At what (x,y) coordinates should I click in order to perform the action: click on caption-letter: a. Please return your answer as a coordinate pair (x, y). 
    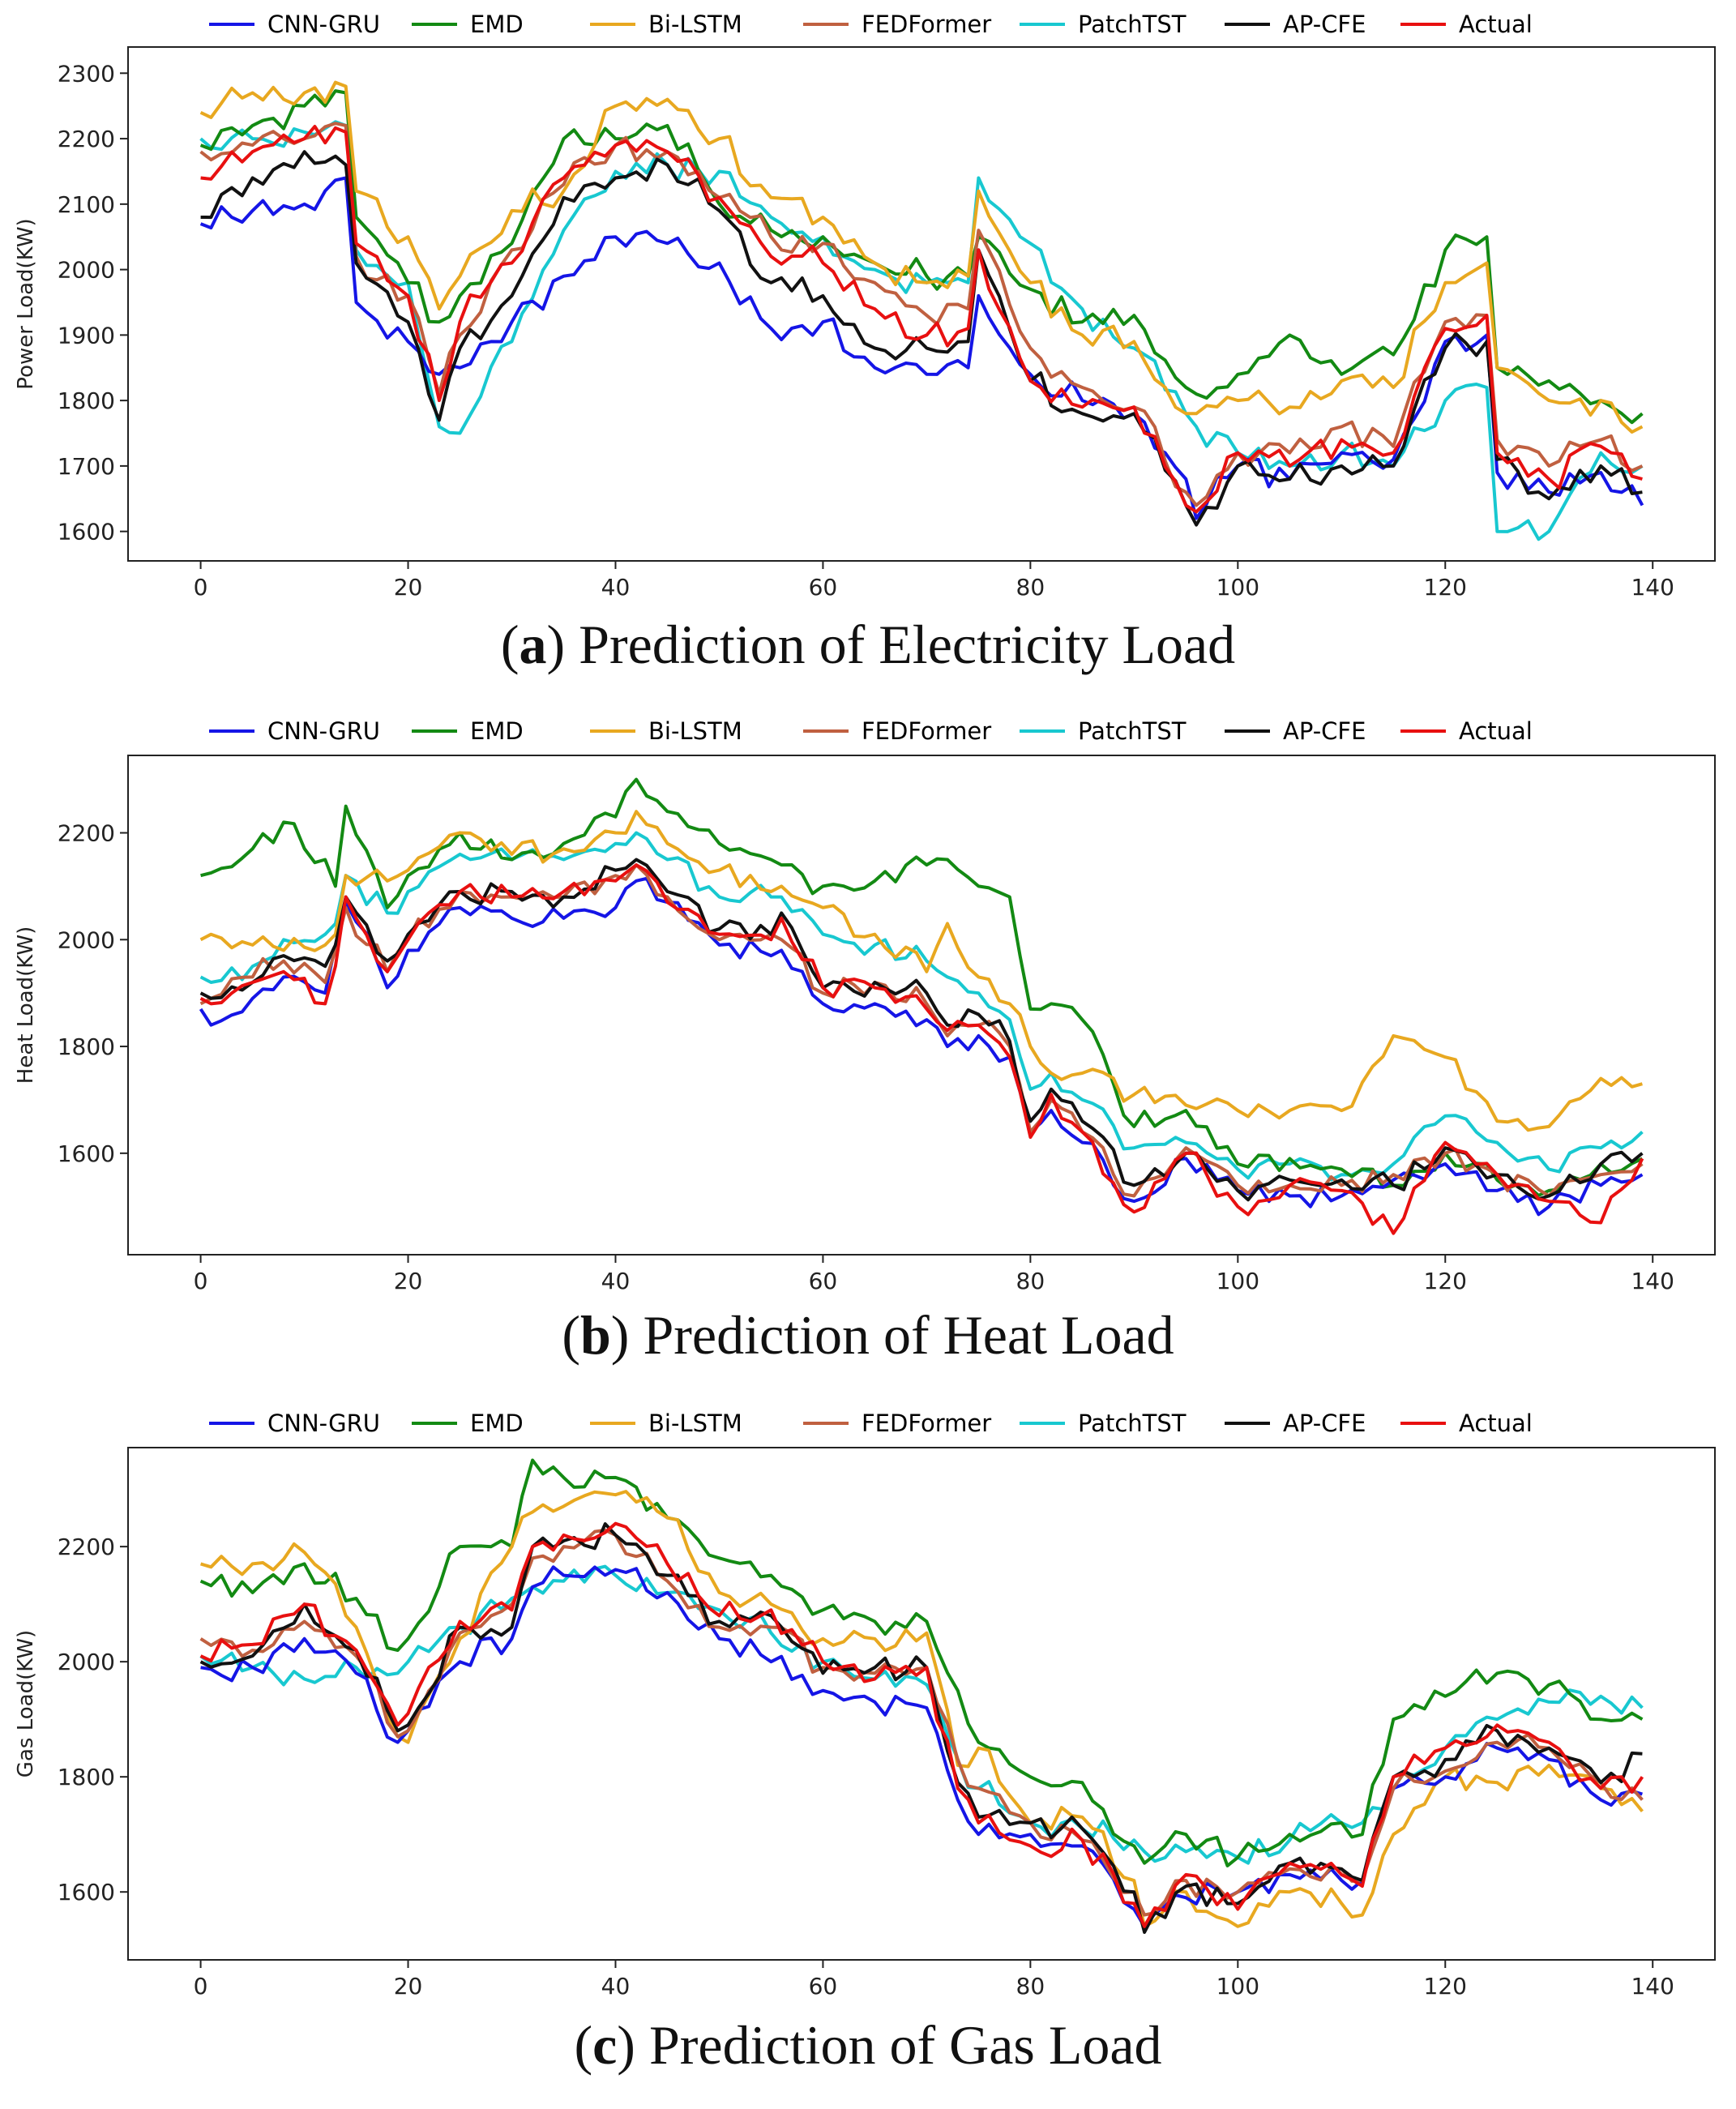
    Looking at the image, I should click on (532, 644).